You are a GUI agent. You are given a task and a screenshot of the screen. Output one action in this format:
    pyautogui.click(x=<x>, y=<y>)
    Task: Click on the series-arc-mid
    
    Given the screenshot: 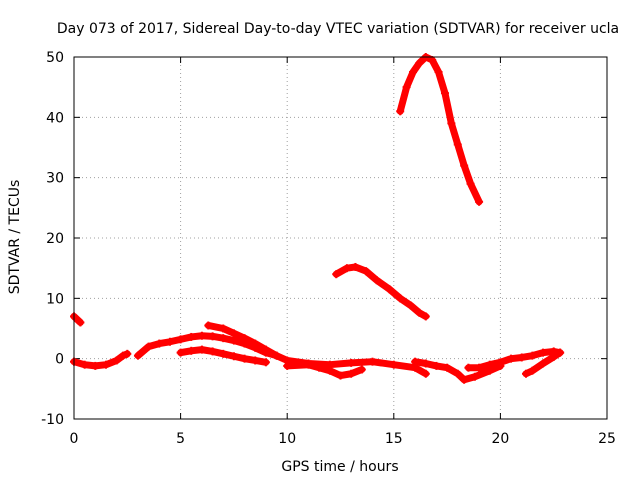 What is the action you would take?
    pyautogui.click(x=381, y=291)
    